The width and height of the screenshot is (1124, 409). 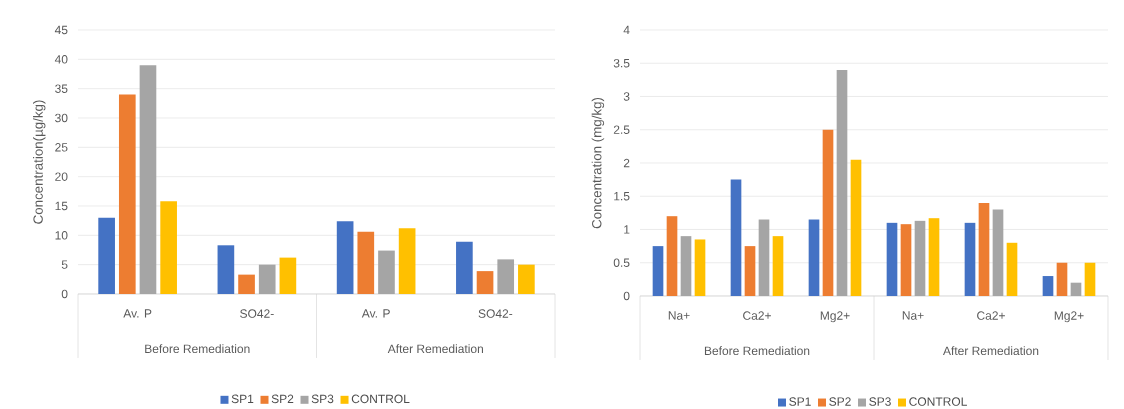 I want to click on y-tick-label: 10, so click(x=61, y=235).